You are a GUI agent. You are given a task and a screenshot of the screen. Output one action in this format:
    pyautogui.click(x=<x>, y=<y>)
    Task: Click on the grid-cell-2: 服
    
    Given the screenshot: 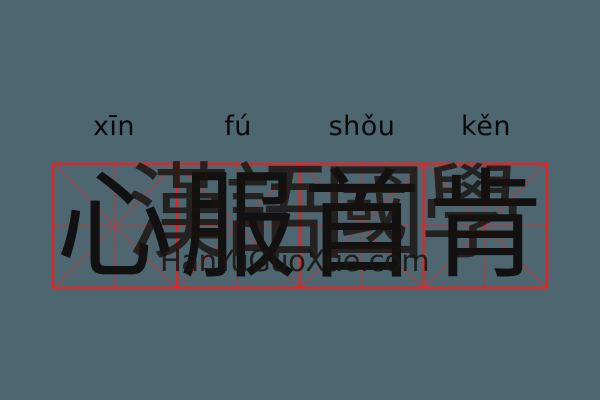 What is the action you would take?
    pyautogui.click(x=239, y=226)
    